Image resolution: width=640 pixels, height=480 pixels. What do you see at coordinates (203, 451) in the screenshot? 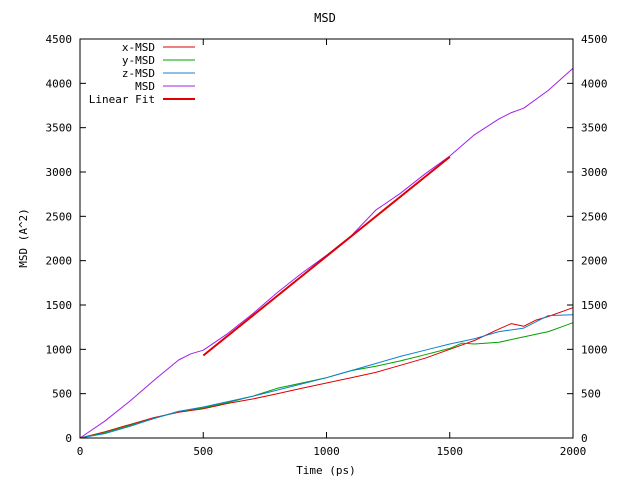
I see `x-tick-label-1: 500` at bounding box center [203, 451].